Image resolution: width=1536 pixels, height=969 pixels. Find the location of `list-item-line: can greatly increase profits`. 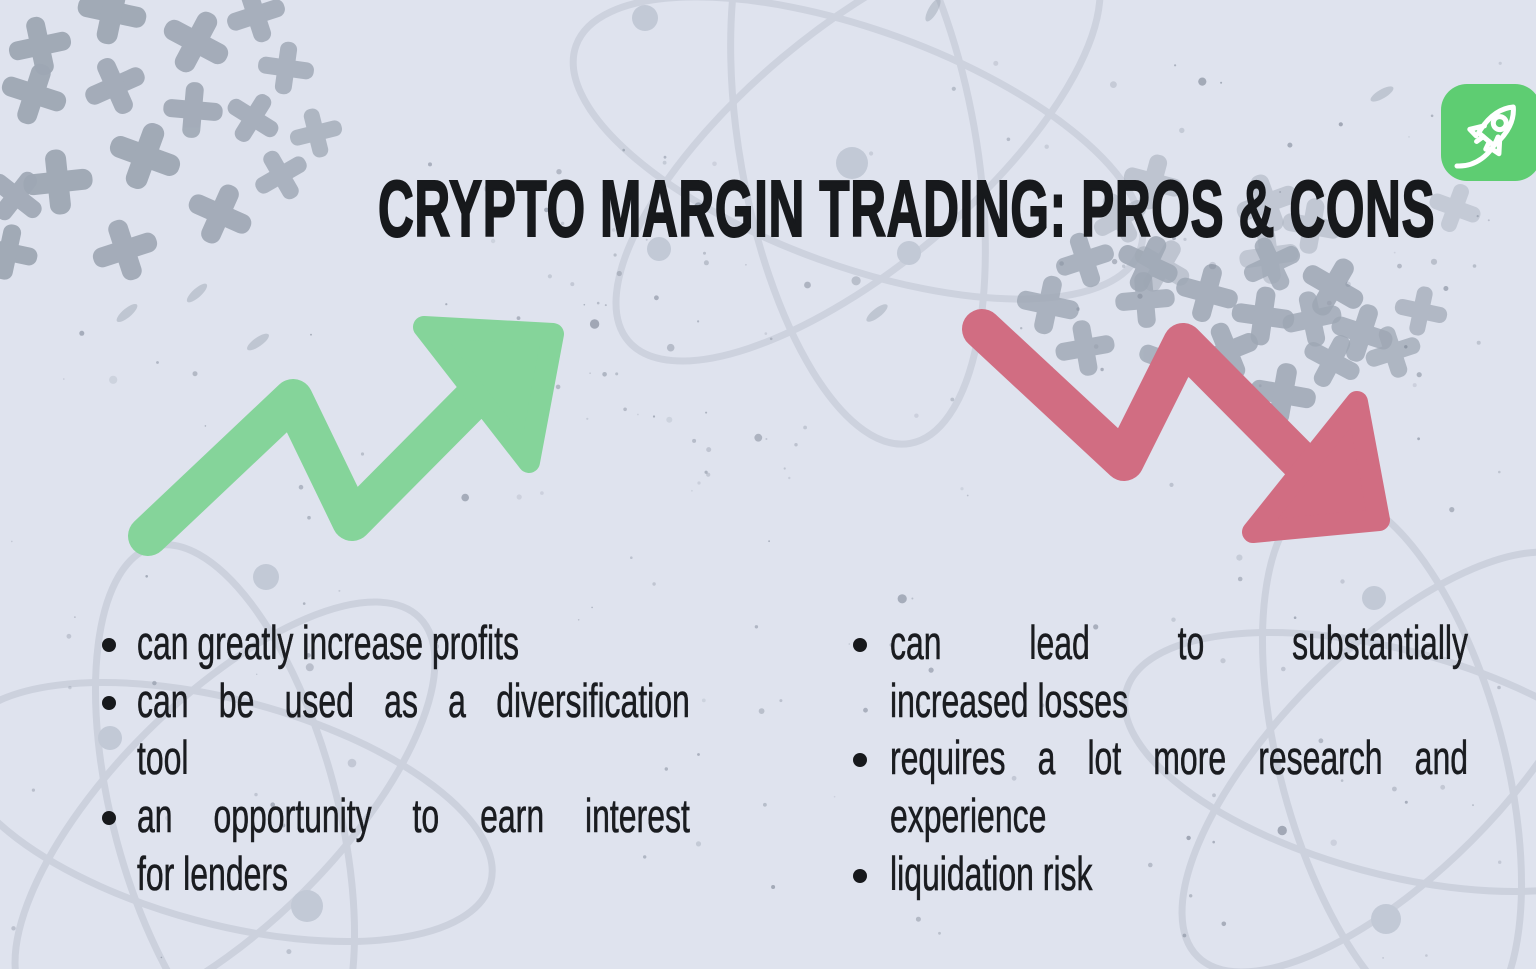

list-item-line: can greatly increase profits is located at coordinates (328, 643).